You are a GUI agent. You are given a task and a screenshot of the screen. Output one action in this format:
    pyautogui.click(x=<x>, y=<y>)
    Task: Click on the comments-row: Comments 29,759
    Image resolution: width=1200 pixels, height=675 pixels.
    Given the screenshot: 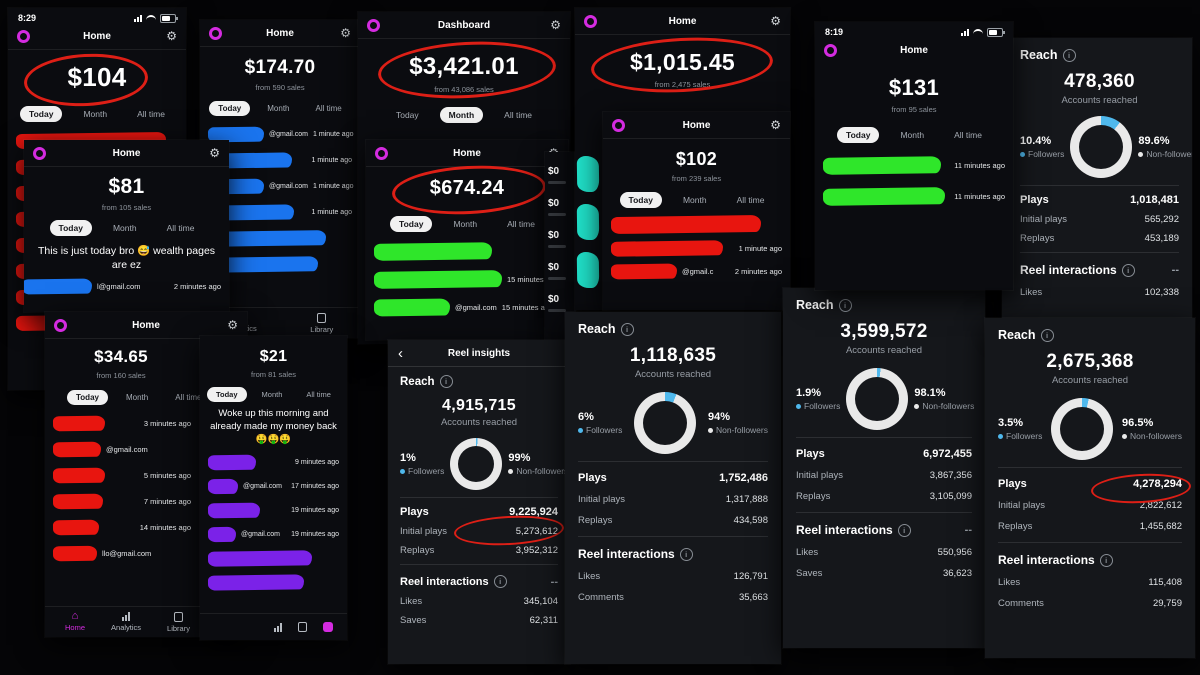 What is the action you would take?
    pyautogui.click(x=1090, y=603)
    